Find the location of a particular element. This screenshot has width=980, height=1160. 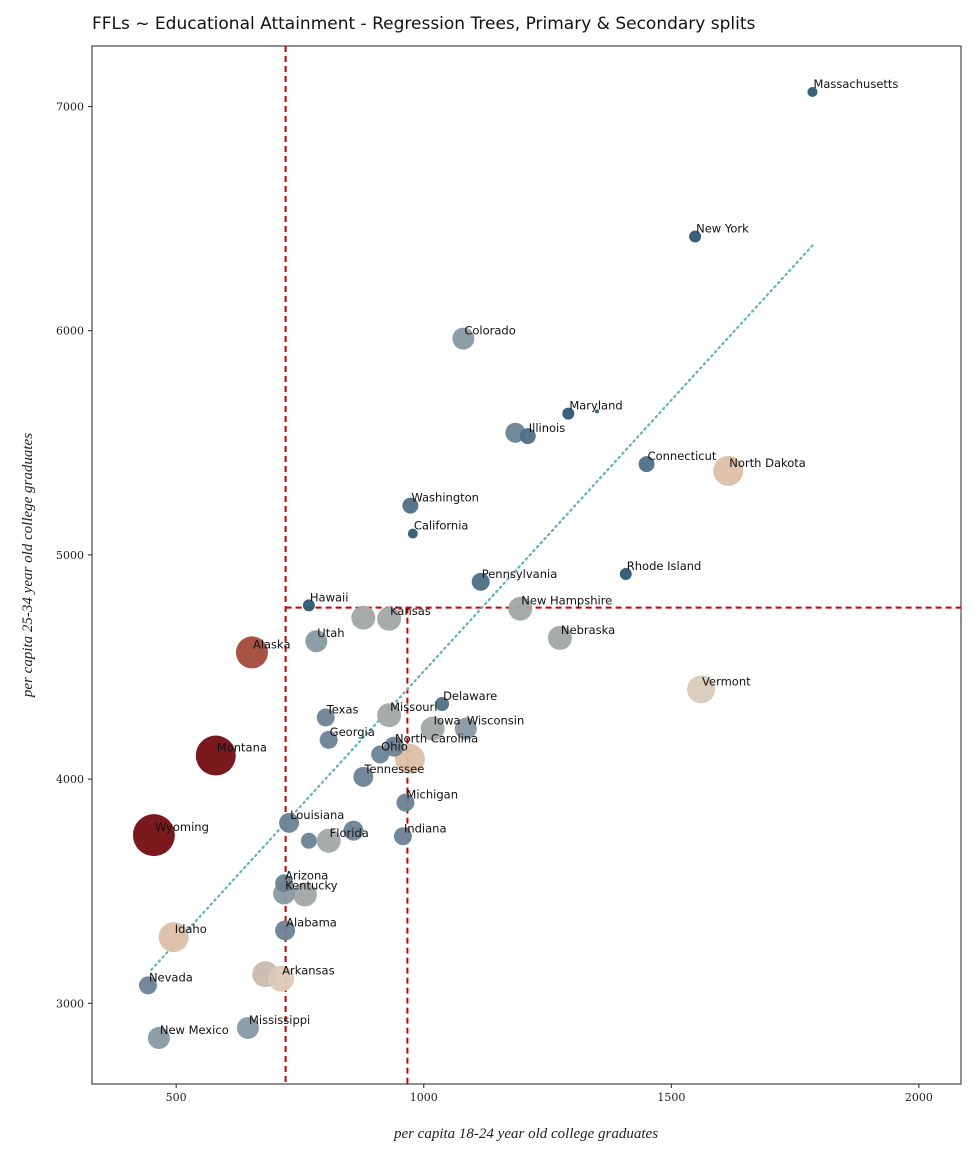

point-label-kentucky: Kentucky is located at coordinates (311, 885).